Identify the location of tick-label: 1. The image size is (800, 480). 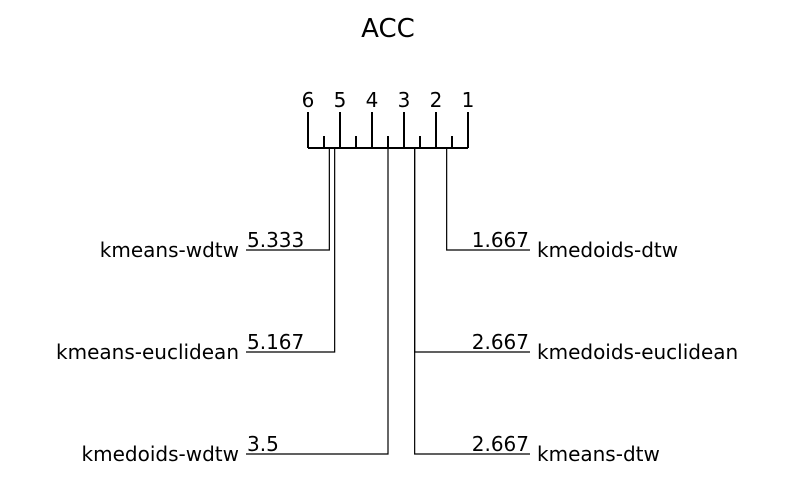
(468, 100).